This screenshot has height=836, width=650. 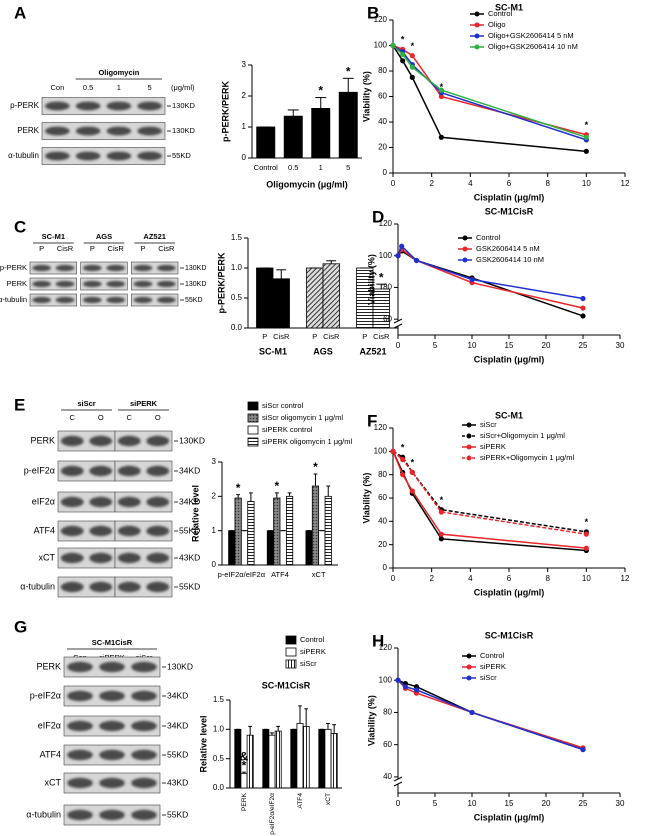 What do you see at coordinates (313, 651) in the screenshot?
I see `legend-label: siPERK` at bounding box center [313, 651].